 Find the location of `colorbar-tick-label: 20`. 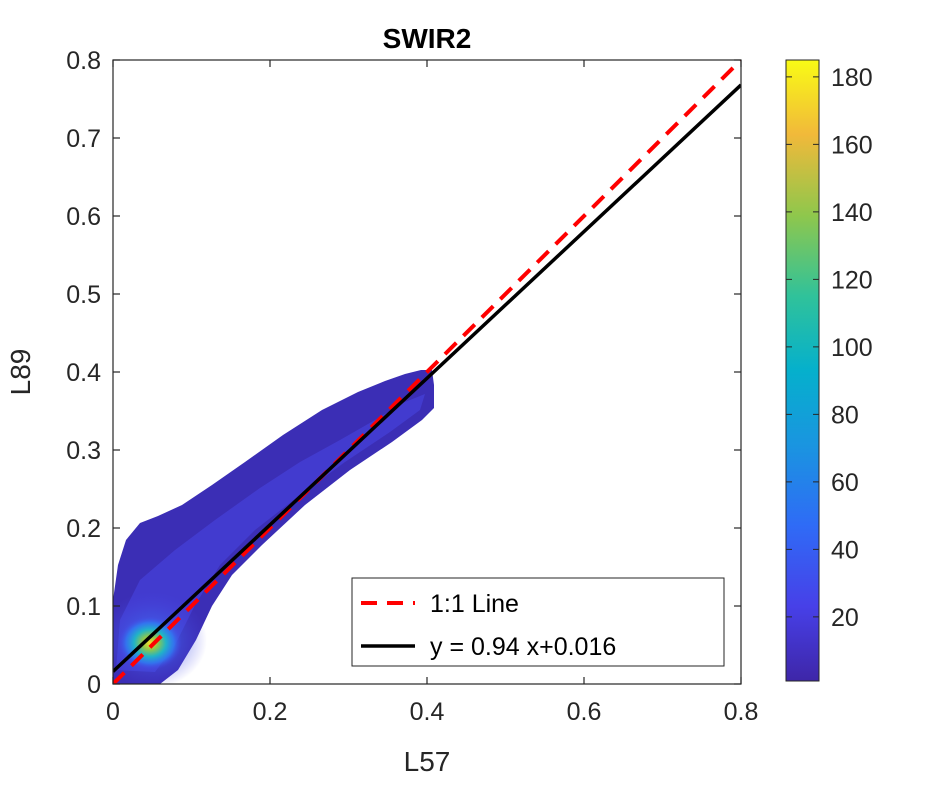

colorbar-tick-label: 20 is located at coordinates (845, 618).